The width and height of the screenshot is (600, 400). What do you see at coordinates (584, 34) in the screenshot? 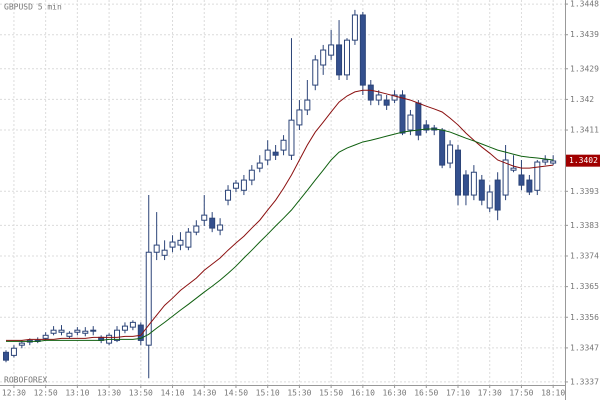
I see `y-tick-label: 1.3439` at bounding box center [584, 34].